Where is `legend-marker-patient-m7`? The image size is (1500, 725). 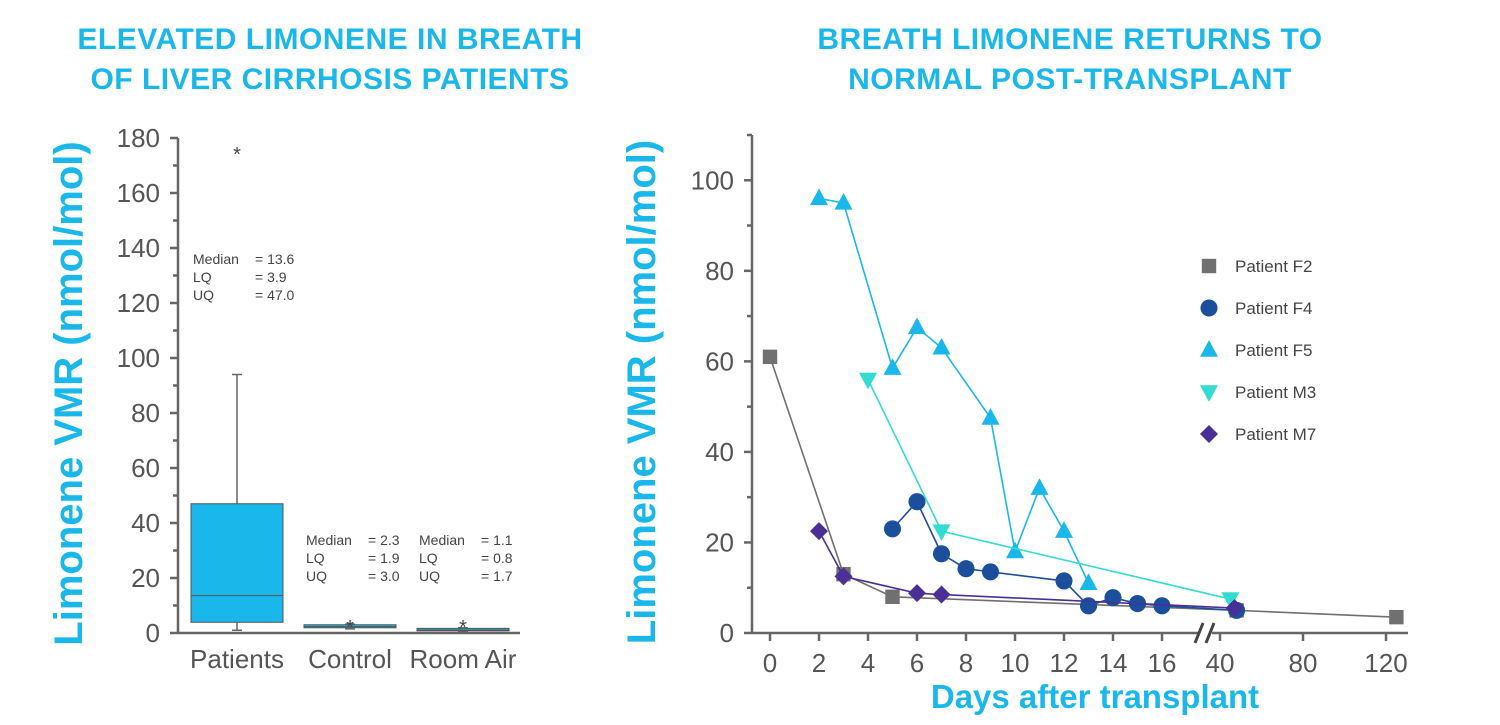
legend-marker-patient-m7 is located at coordinates (1209, 434).